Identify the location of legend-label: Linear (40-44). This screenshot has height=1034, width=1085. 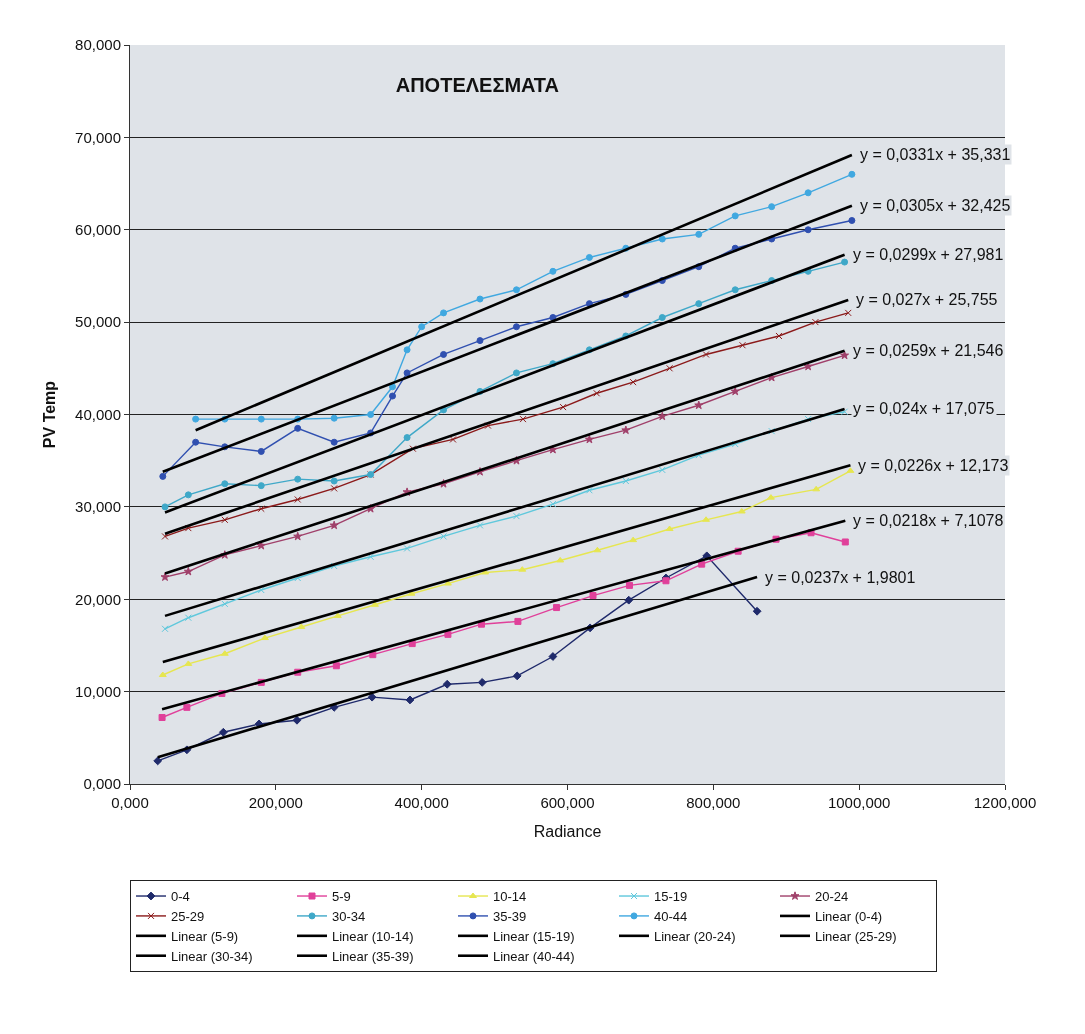
(534, 956).